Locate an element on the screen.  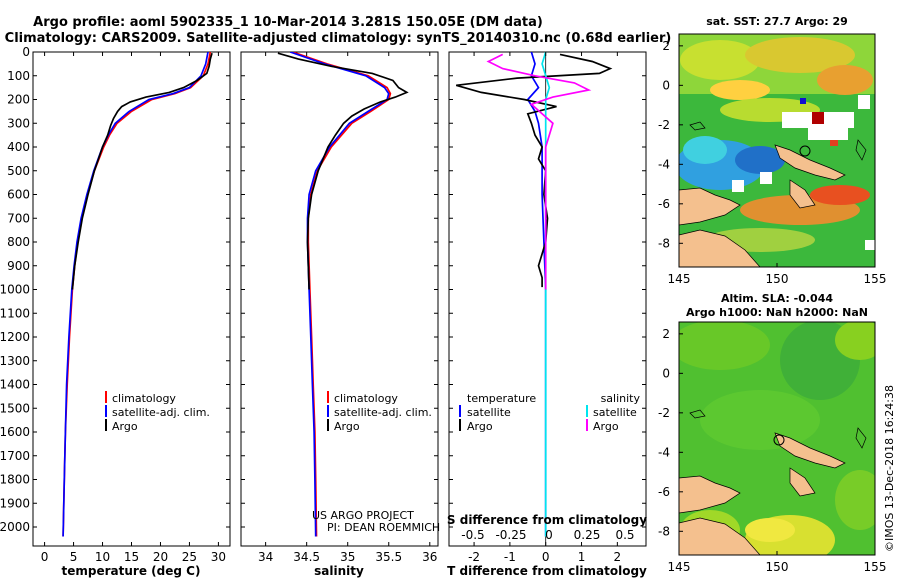
lat-tick-label: -2 is located at coordinates (664, 413).